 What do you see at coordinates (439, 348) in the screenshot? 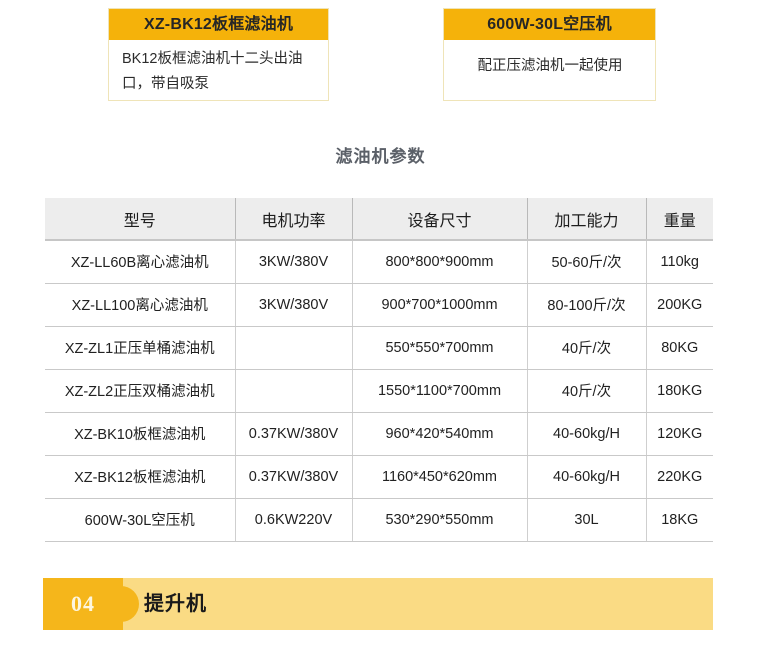
I see `cell-size: 550*550*700mm` at bounding box center [439, 348].